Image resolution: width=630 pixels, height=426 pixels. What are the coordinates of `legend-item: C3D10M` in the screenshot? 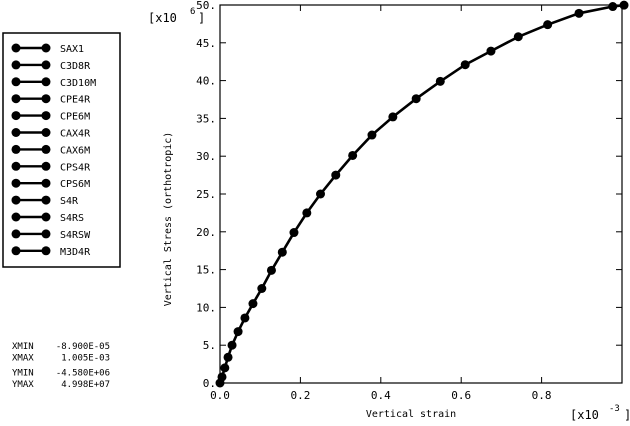 It's located at (53, 83).